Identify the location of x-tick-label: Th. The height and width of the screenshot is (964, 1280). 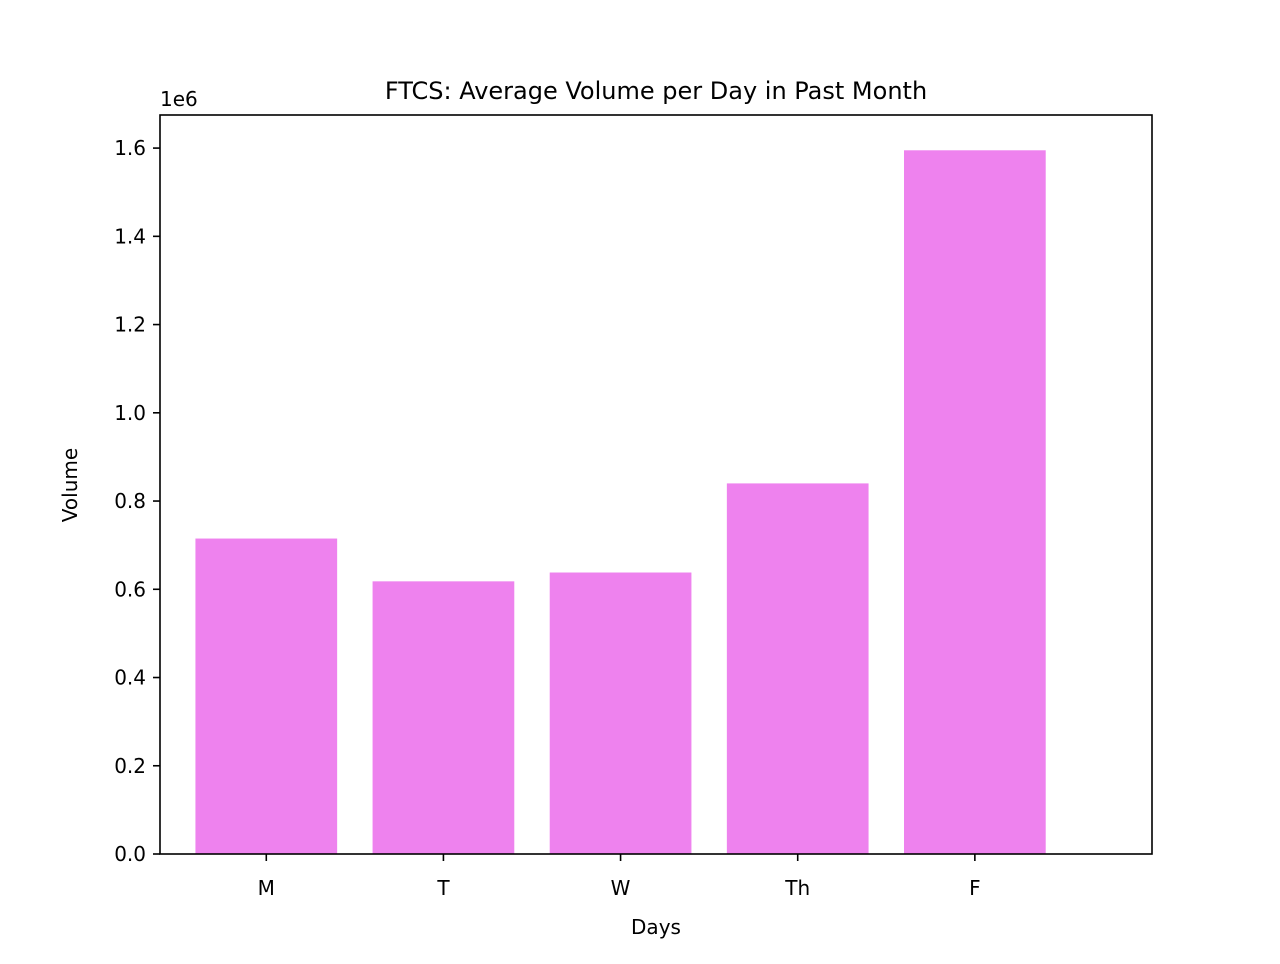
(797, 888).